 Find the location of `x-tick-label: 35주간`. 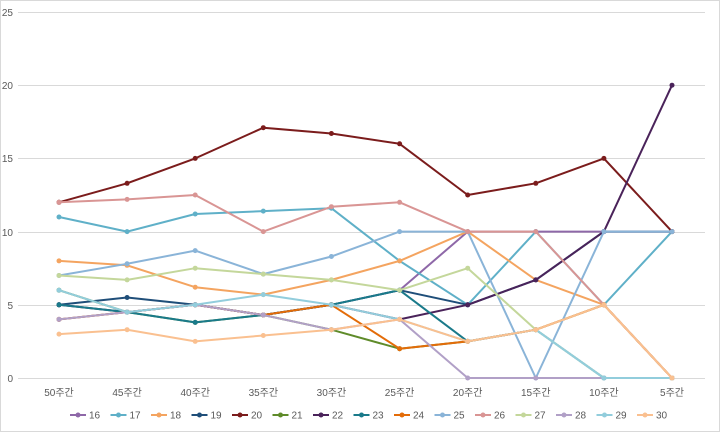

x-tick-label: 35주간 is located at coordinates (264, 393).